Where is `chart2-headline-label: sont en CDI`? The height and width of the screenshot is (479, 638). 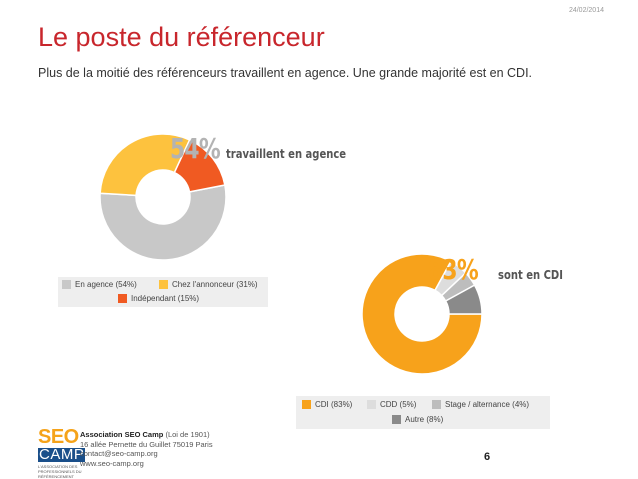
chart2-headline-label: sont en CDI is located at coordinates (530, 274).